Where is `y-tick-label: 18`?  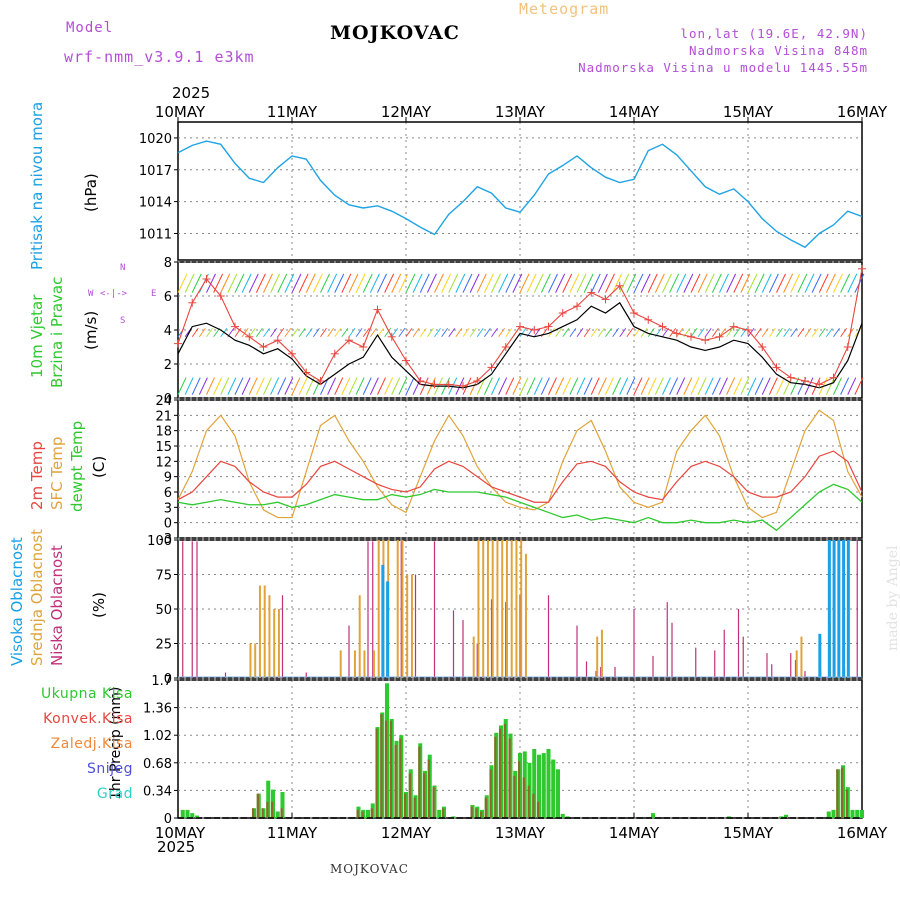
y-tick-label: 18 is located at coordinates (163, 432).